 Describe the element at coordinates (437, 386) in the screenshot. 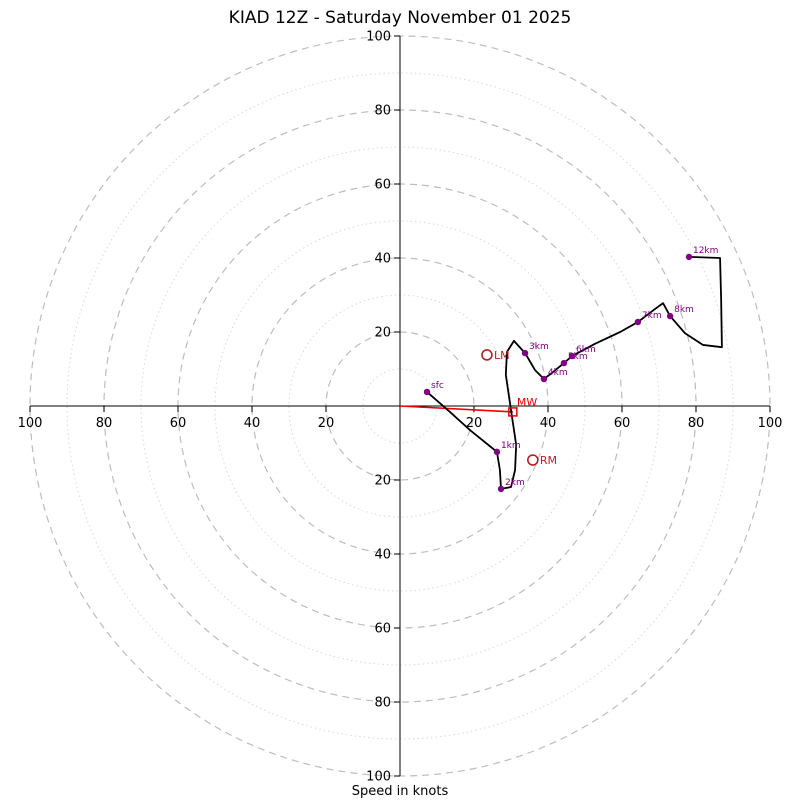

I see `height-marker-label-sfc: sfc` at that location.